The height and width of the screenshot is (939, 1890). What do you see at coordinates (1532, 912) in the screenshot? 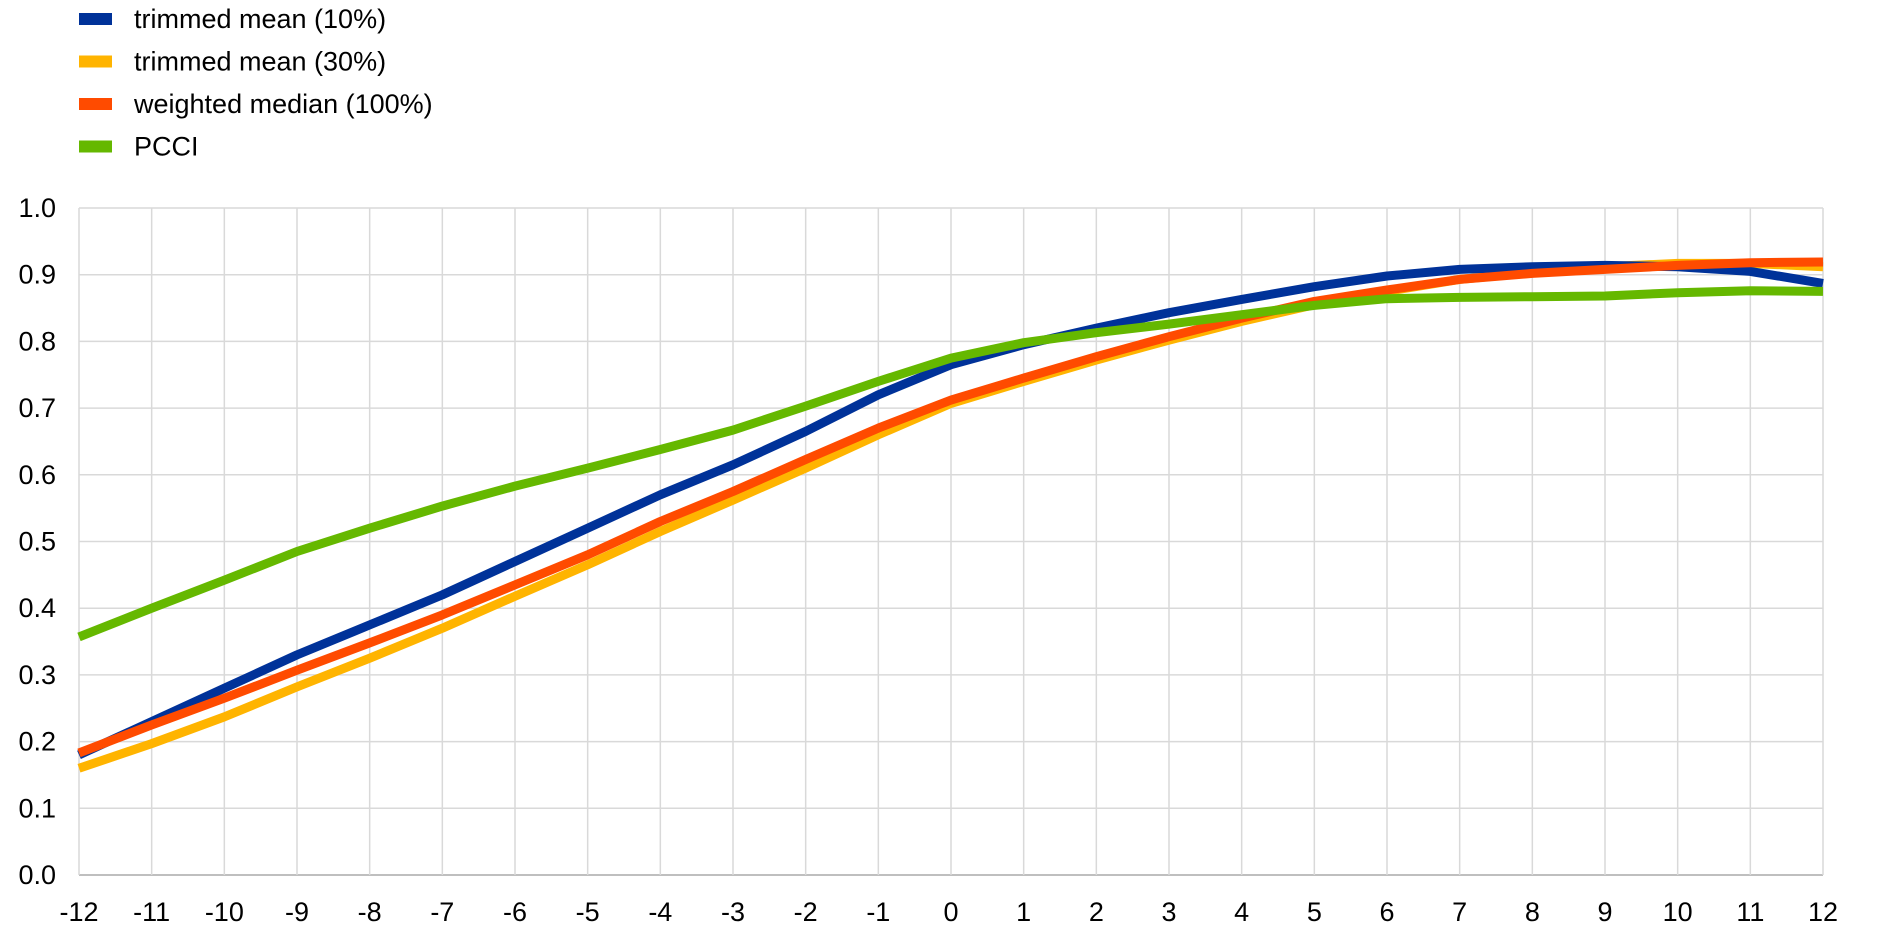
I see `x-tick-label: 8` at bounding box center [1532, 912].